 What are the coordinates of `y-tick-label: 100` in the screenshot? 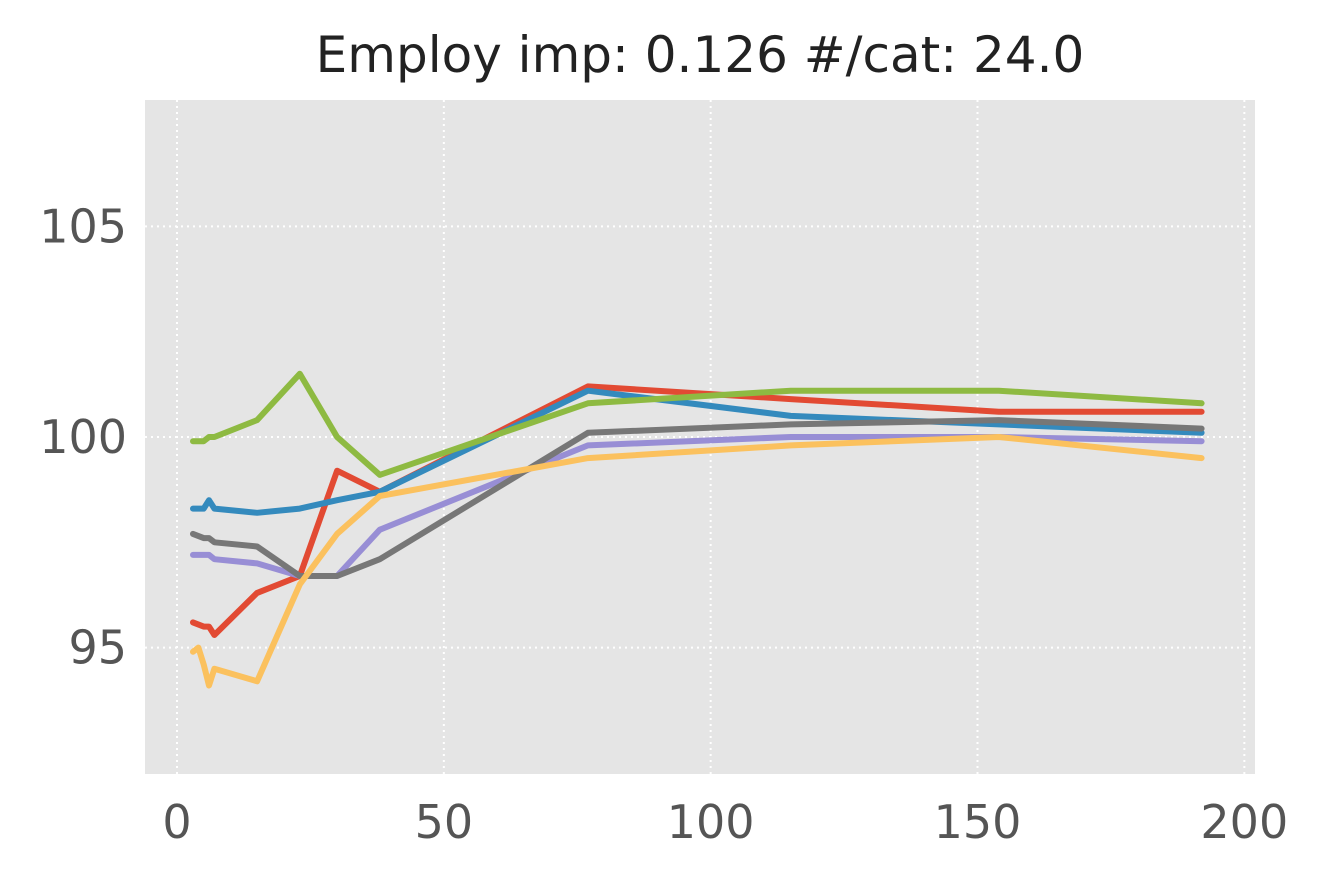 It's located at (83, 437).